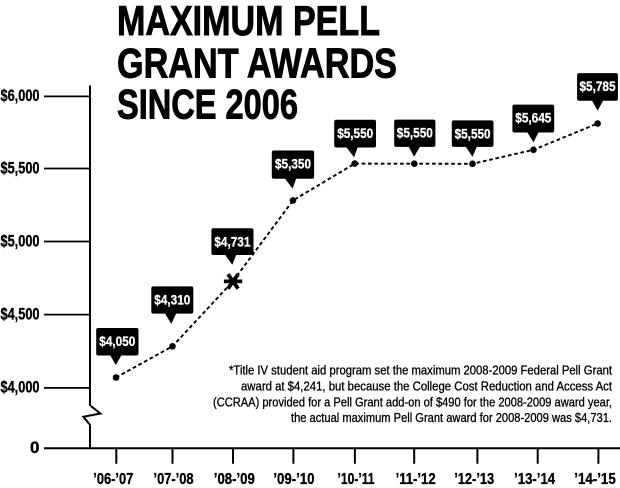 This screenshot has height=488, width=620. What do you see at coordinates (20, 167) in the screenshot?
I see `svg-text: $5,500` at bounding box center [20, 167].